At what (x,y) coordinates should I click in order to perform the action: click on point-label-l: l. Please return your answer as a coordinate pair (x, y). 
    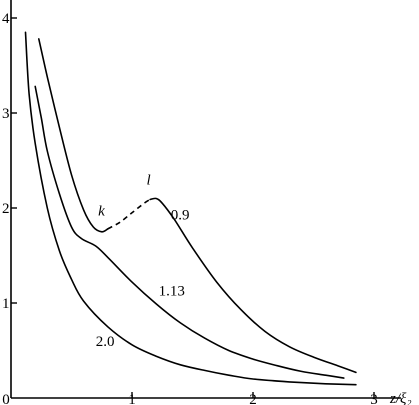
    Looking at the image, I should click on (149, 180).